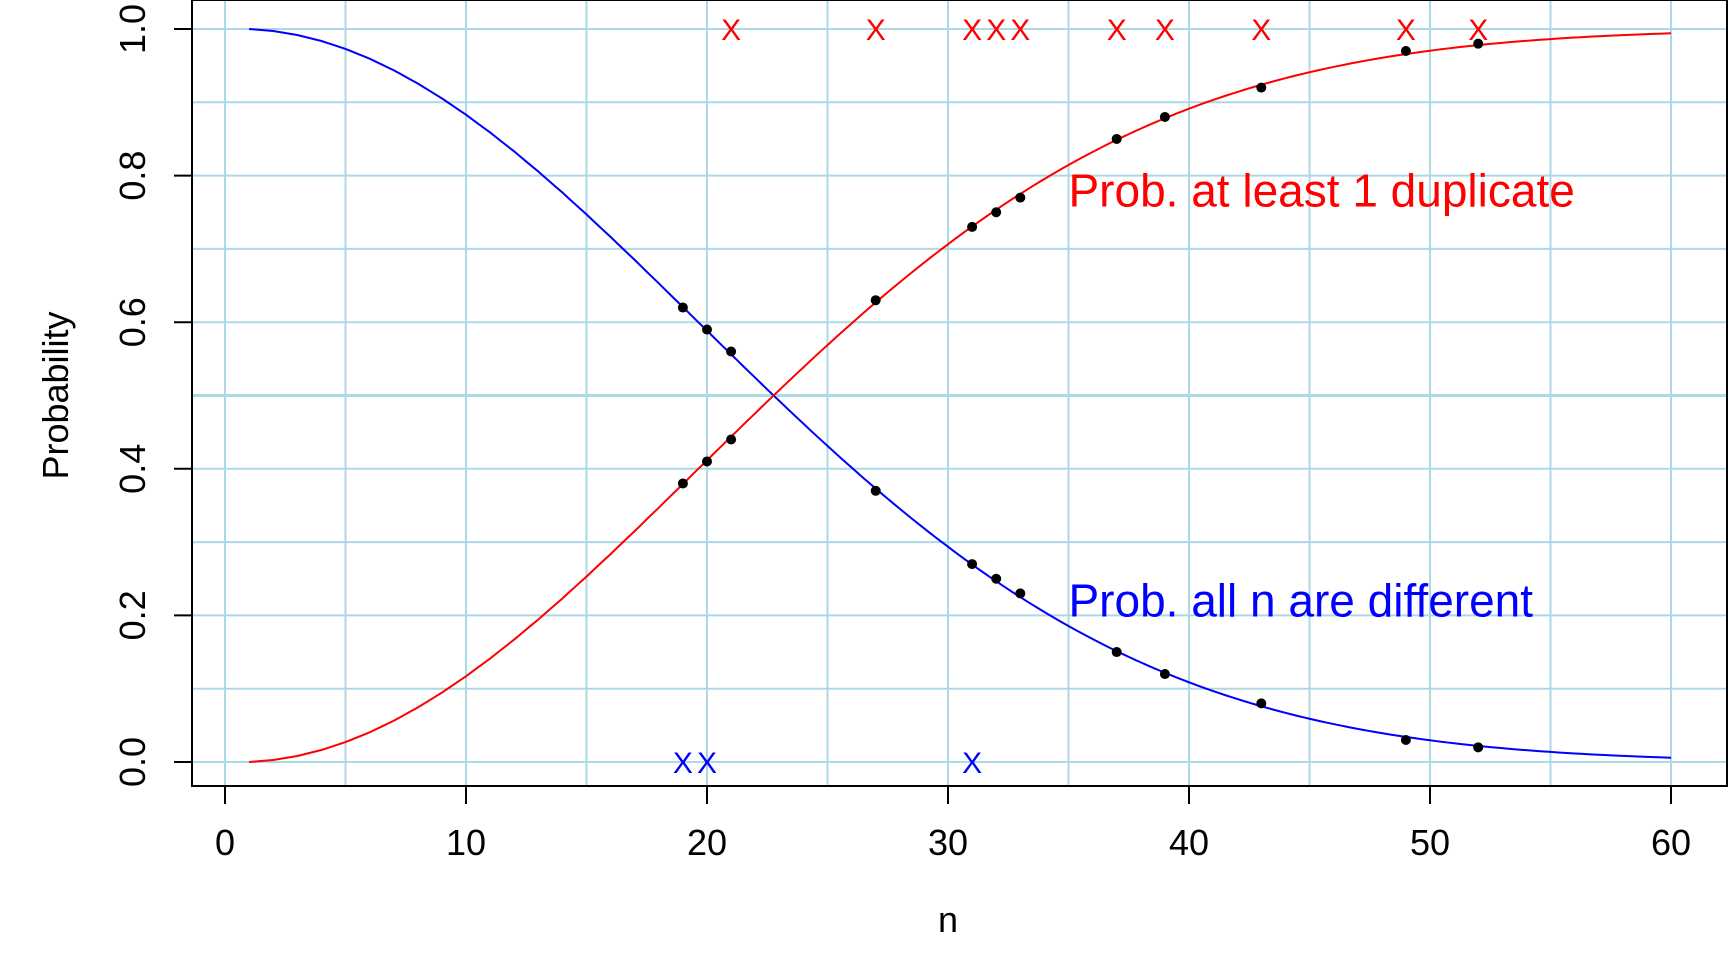  Describe the element at coordinates (1322, 190) in the screenshot. I see `annotation-duplicate: Prob. at least 1 duplicate` at that location.